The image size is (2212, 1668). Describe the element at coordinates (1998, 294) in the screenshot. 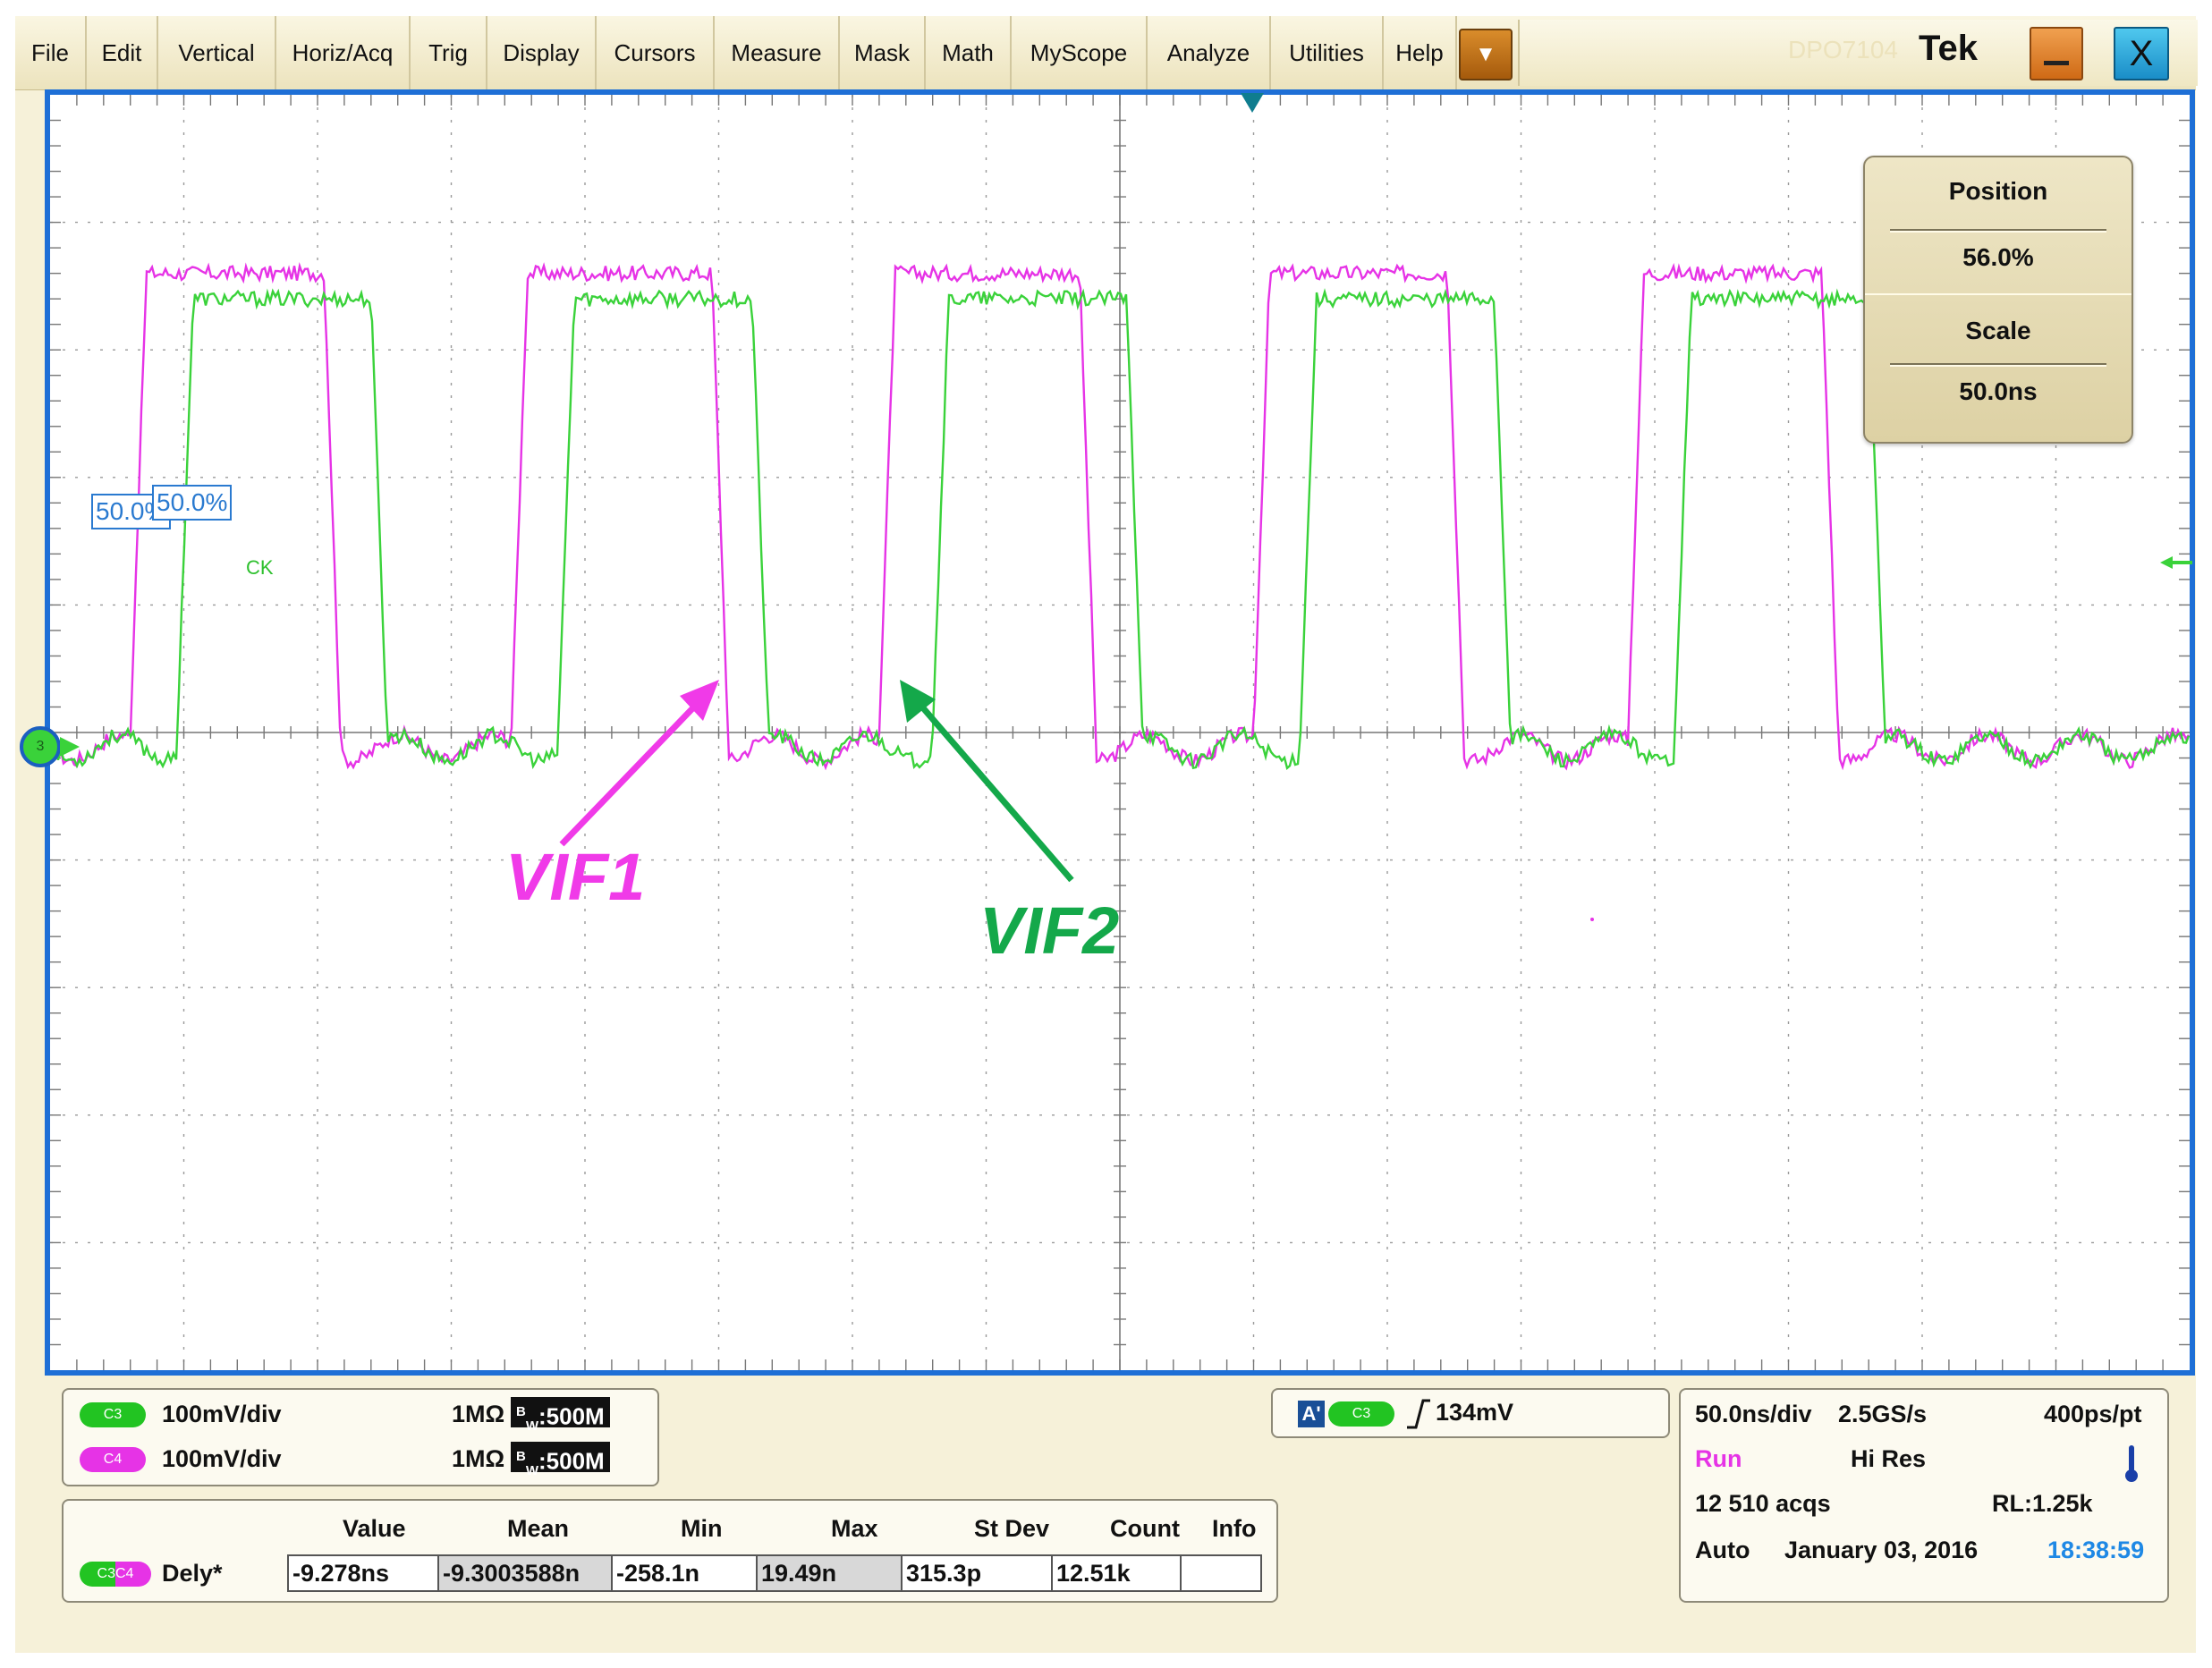

I see `panel-divider` at that location.